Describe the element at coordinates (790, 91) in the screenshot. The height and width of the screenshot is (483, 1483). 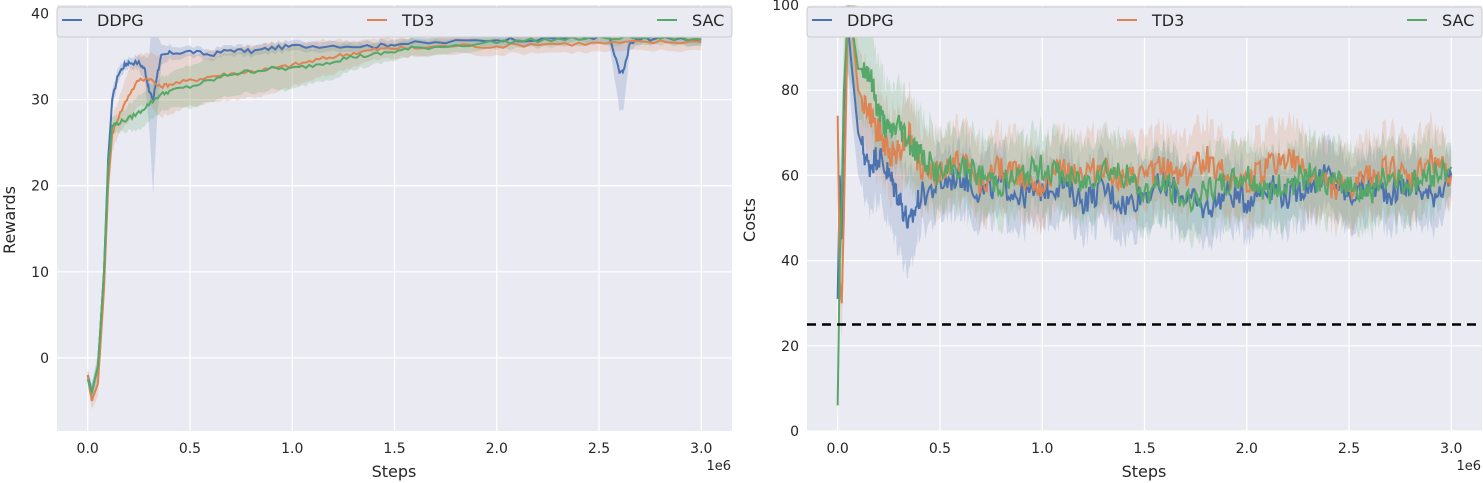
I see `y-tick-label: 80` at that location.